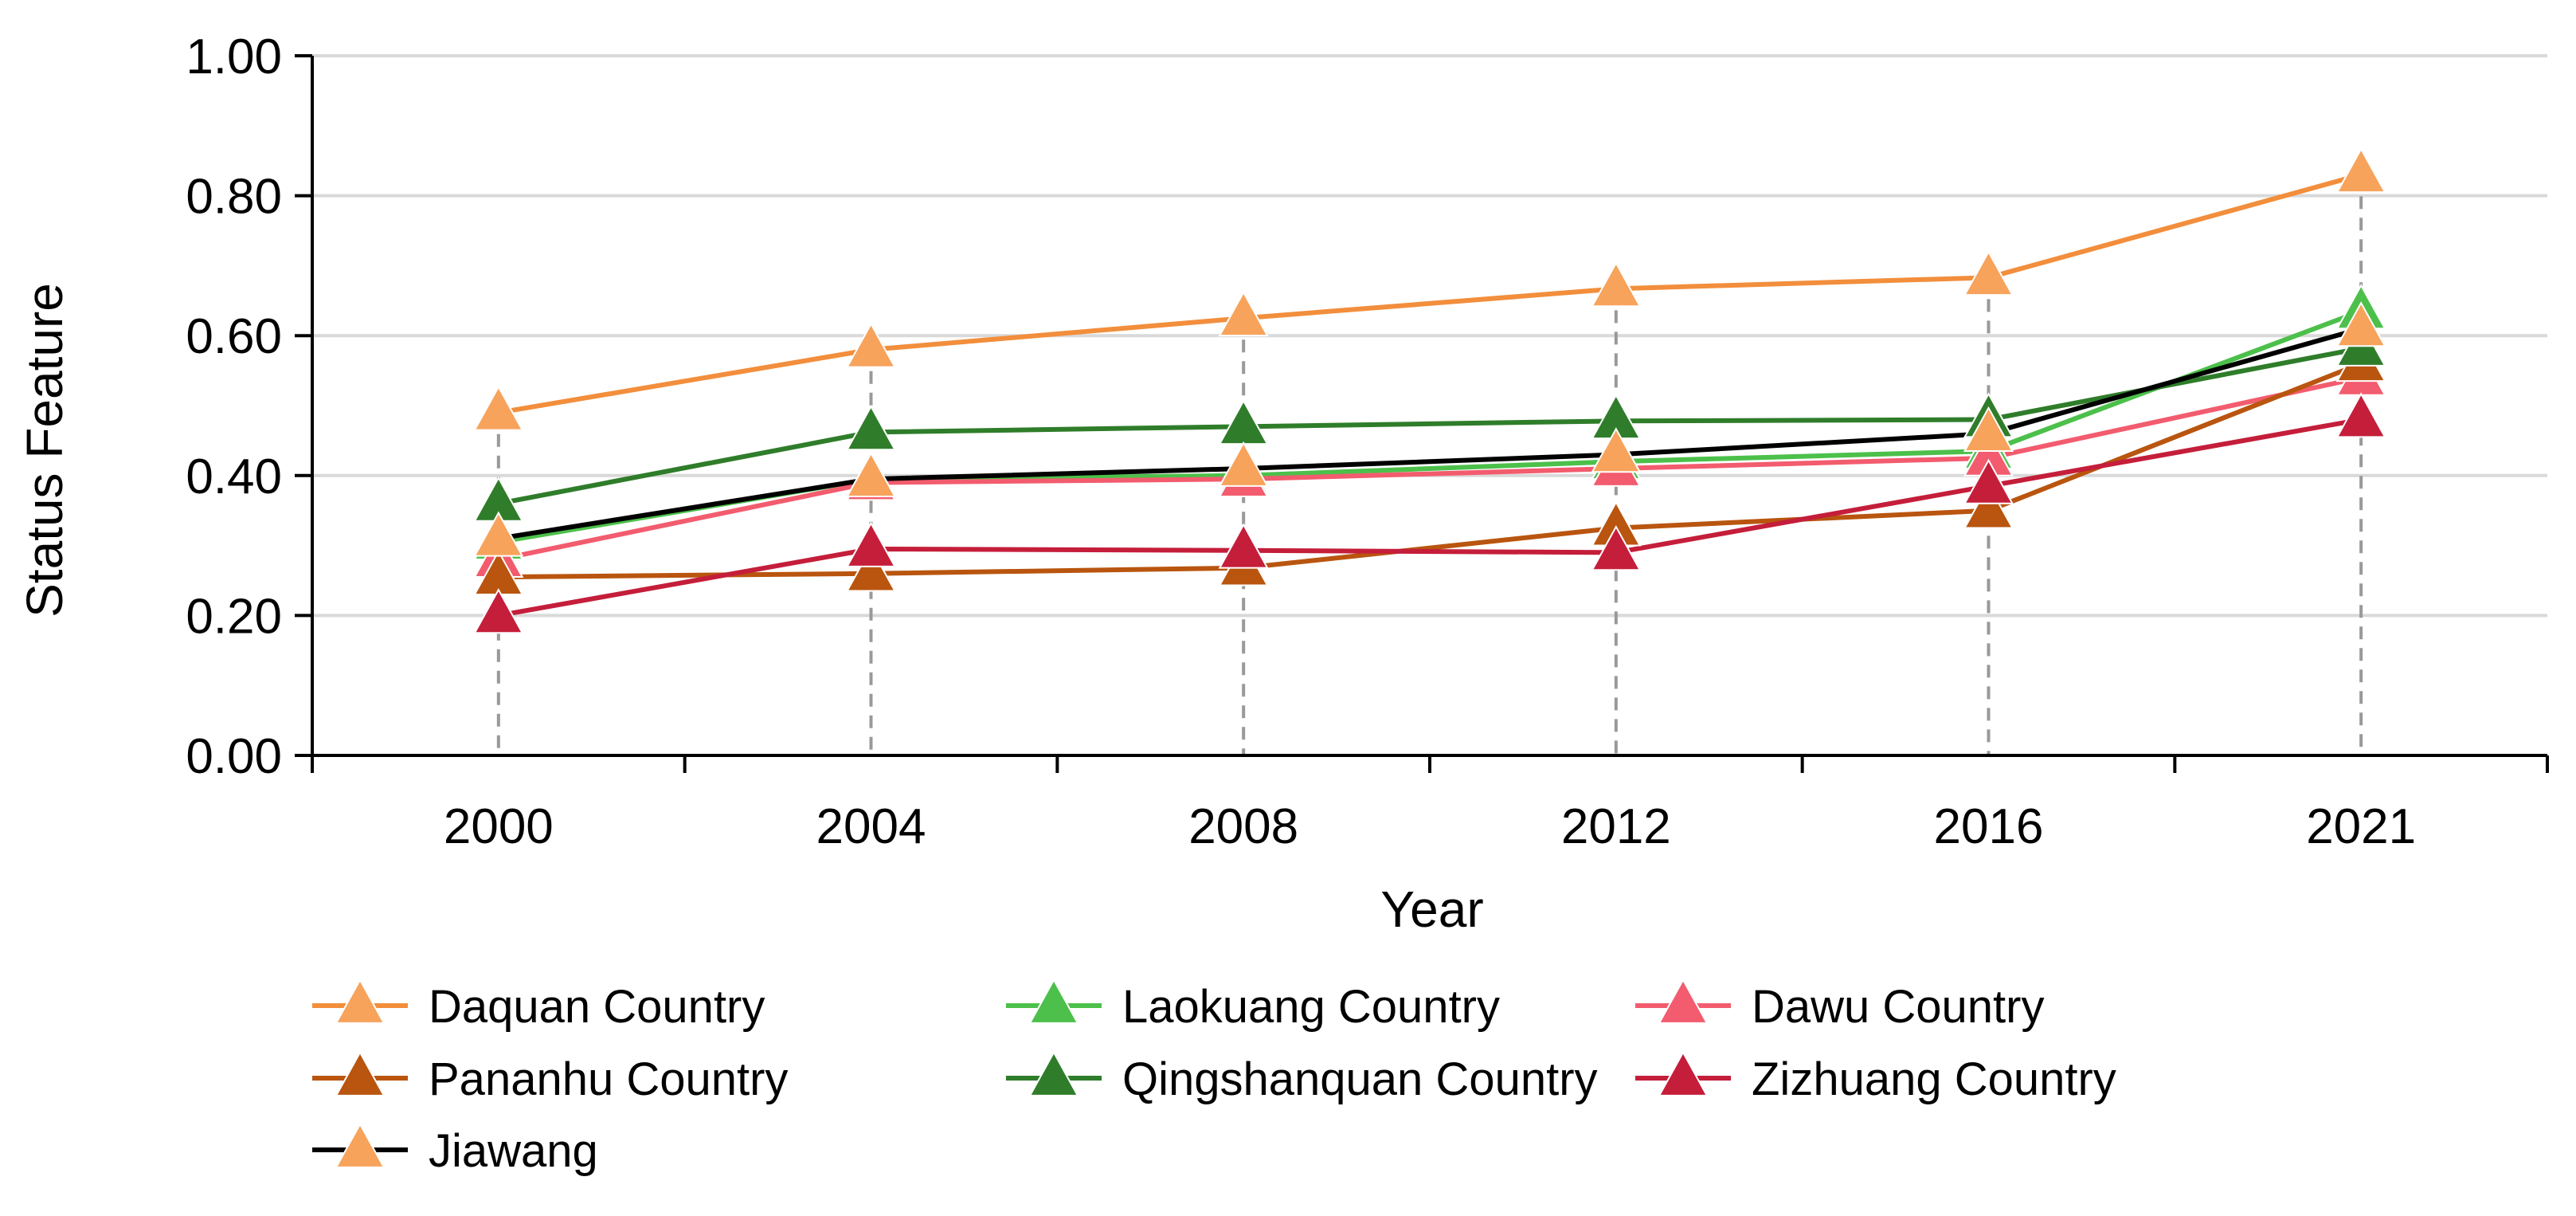 The width and height of the screenshot is (2576, 1216). I want to click on x-axis-title: Year, so click(1431, 909).